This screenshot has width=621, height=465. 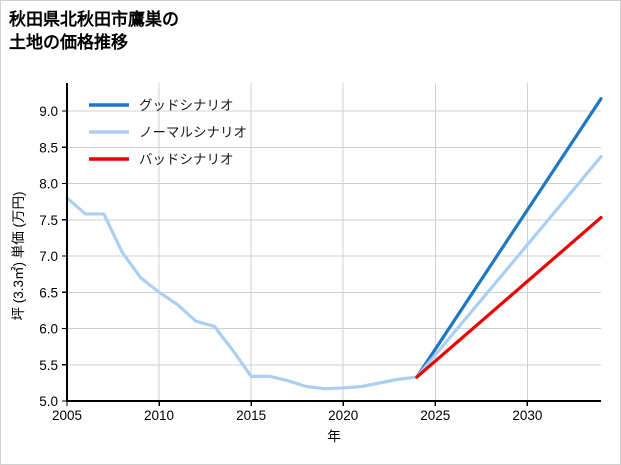 What do you see at coordinates (186, 159) in the screenshot?
I see `legend-label-バッドシナリオ: バッドシナリオ` at bounding box center [186, 159].